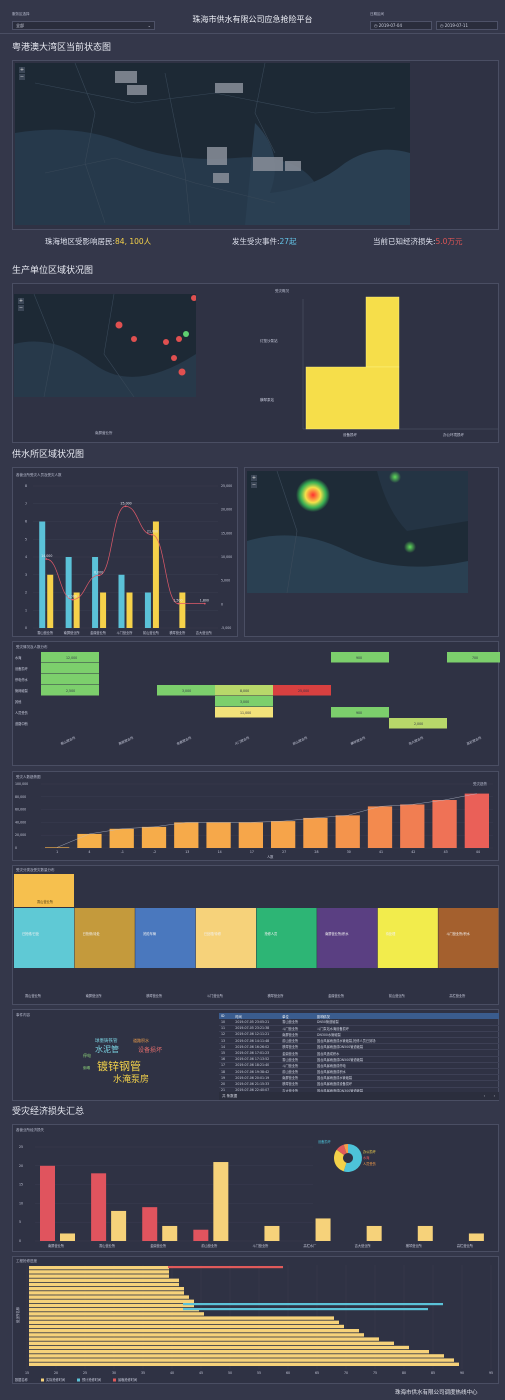 The height and width of the screenshot is (1400, 505). Describe the element at coordinates (494, 1096) in the screenshot. I see `pagination-next-button: ›` at that location.